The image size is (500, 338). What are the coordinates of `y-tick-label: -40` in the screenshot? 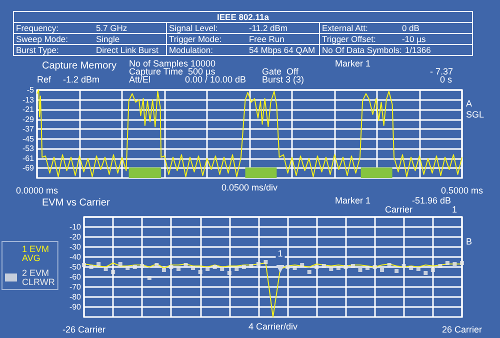 It's located at (75, 257).